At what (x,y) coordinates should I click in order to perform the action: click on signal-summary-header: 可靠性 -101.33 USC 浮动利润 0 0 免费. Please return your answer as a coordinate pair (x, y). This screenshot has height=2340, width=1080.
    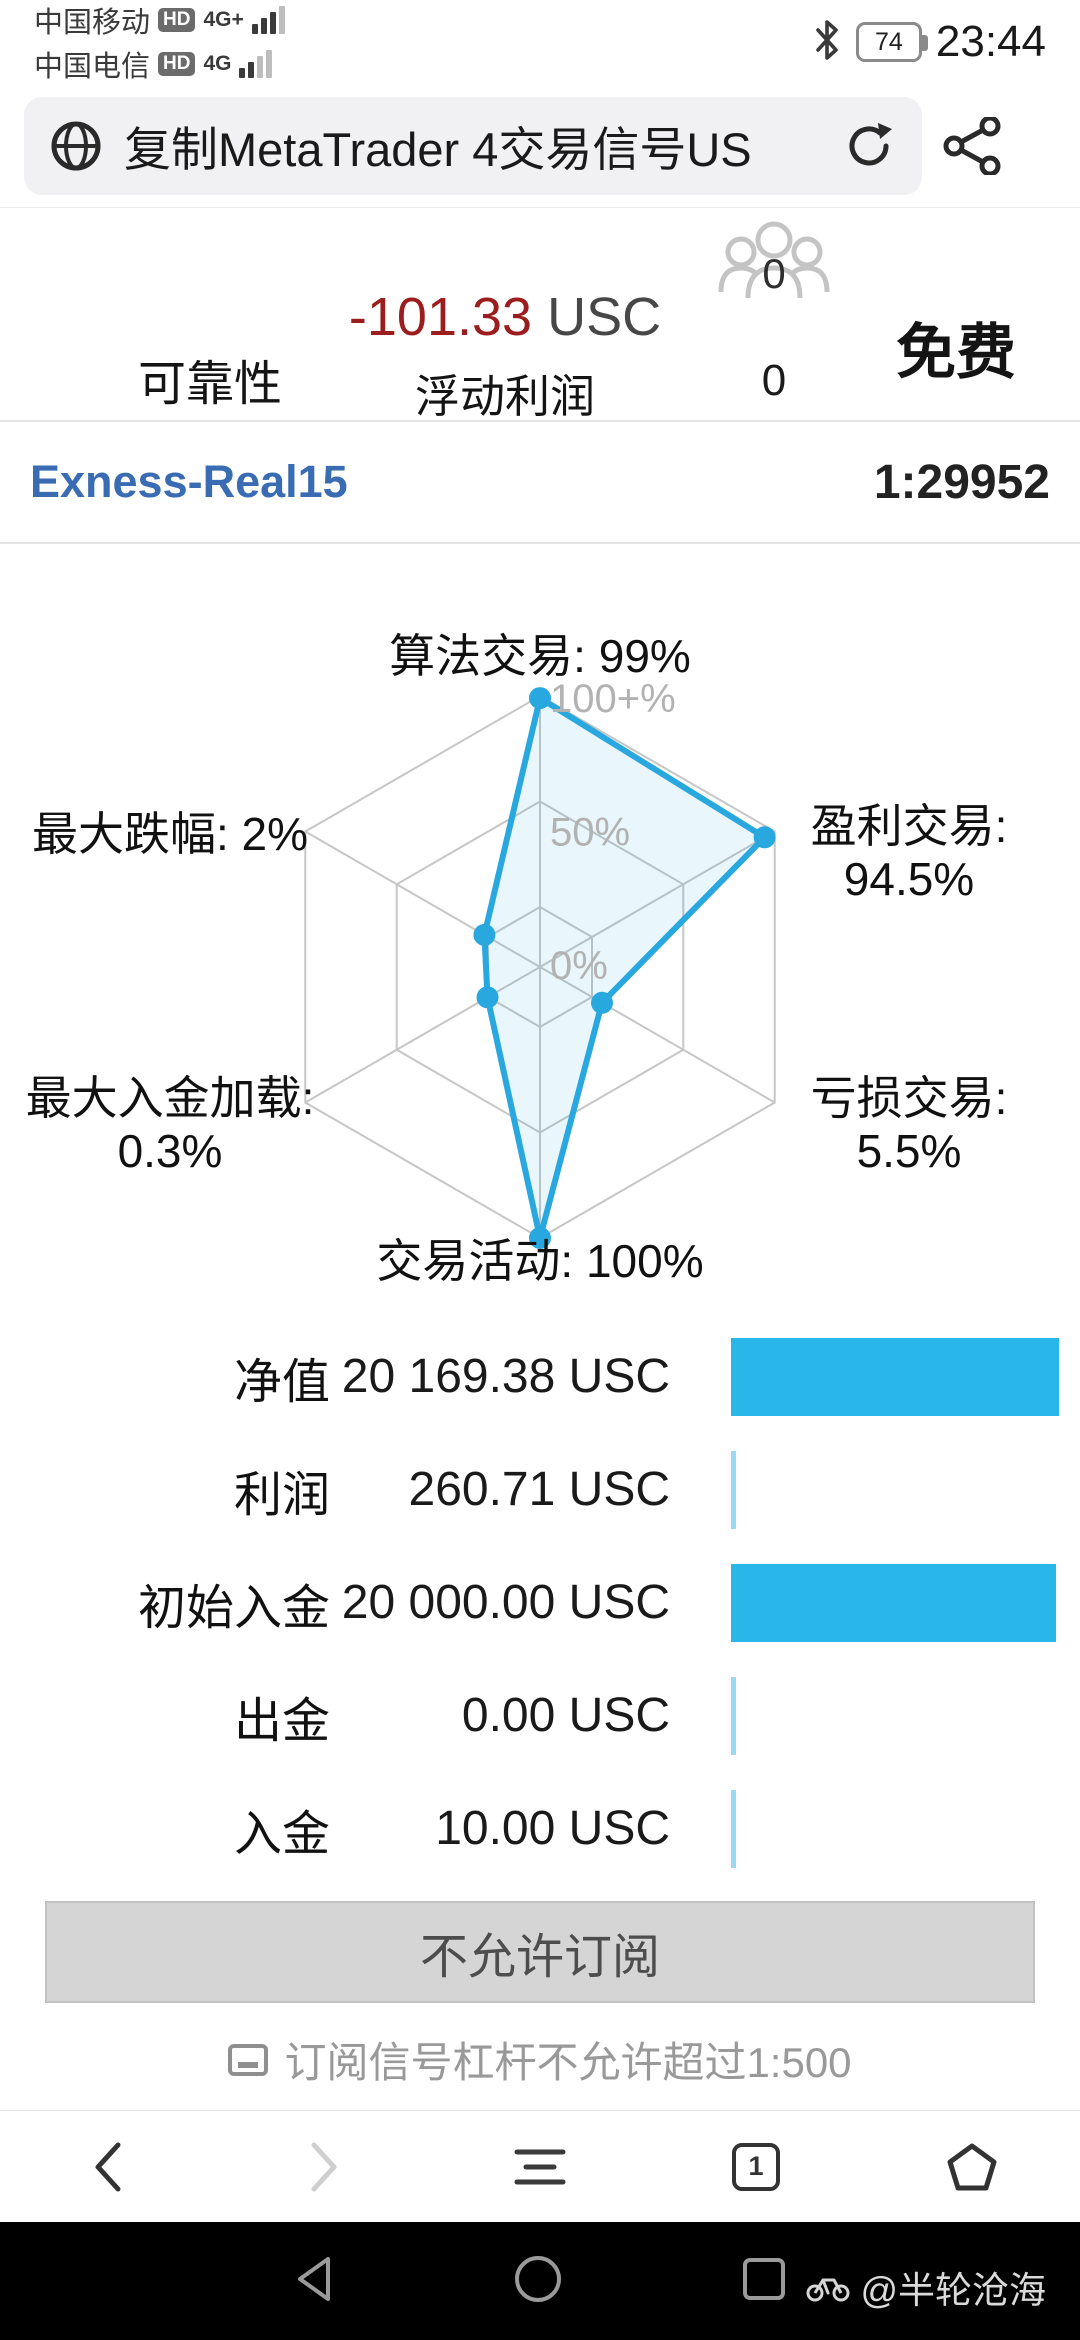
    Looking at the image, I should click on (540, 315).